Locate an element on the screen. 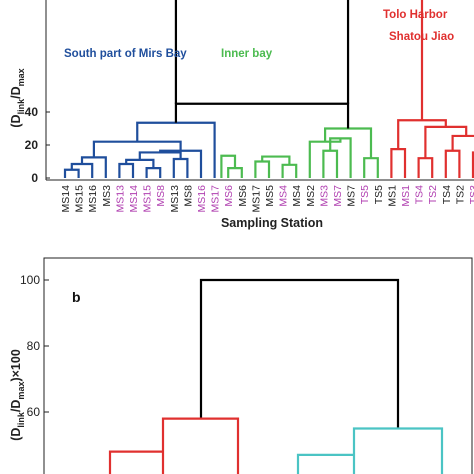  annotation-tolo-harbor: Tolo Harbor is located at coordinates (415, 15).